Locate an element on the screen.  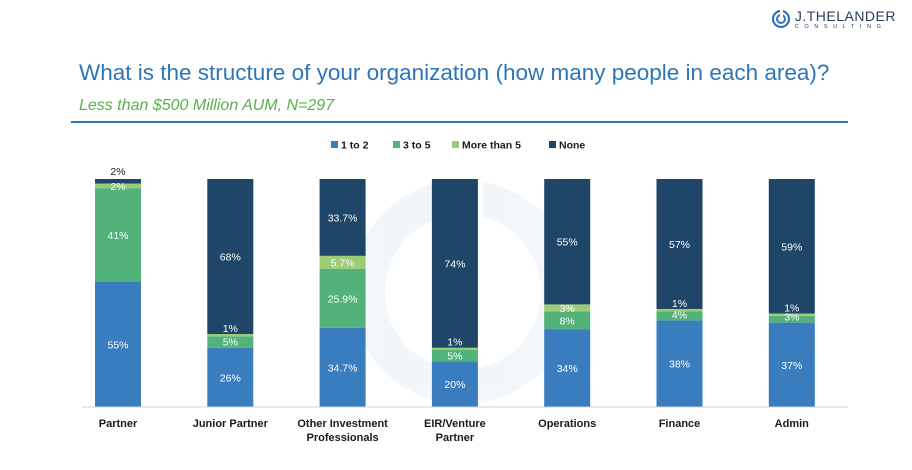
brand-subtitle: CONSULTING is located at coordinates (840, 27).